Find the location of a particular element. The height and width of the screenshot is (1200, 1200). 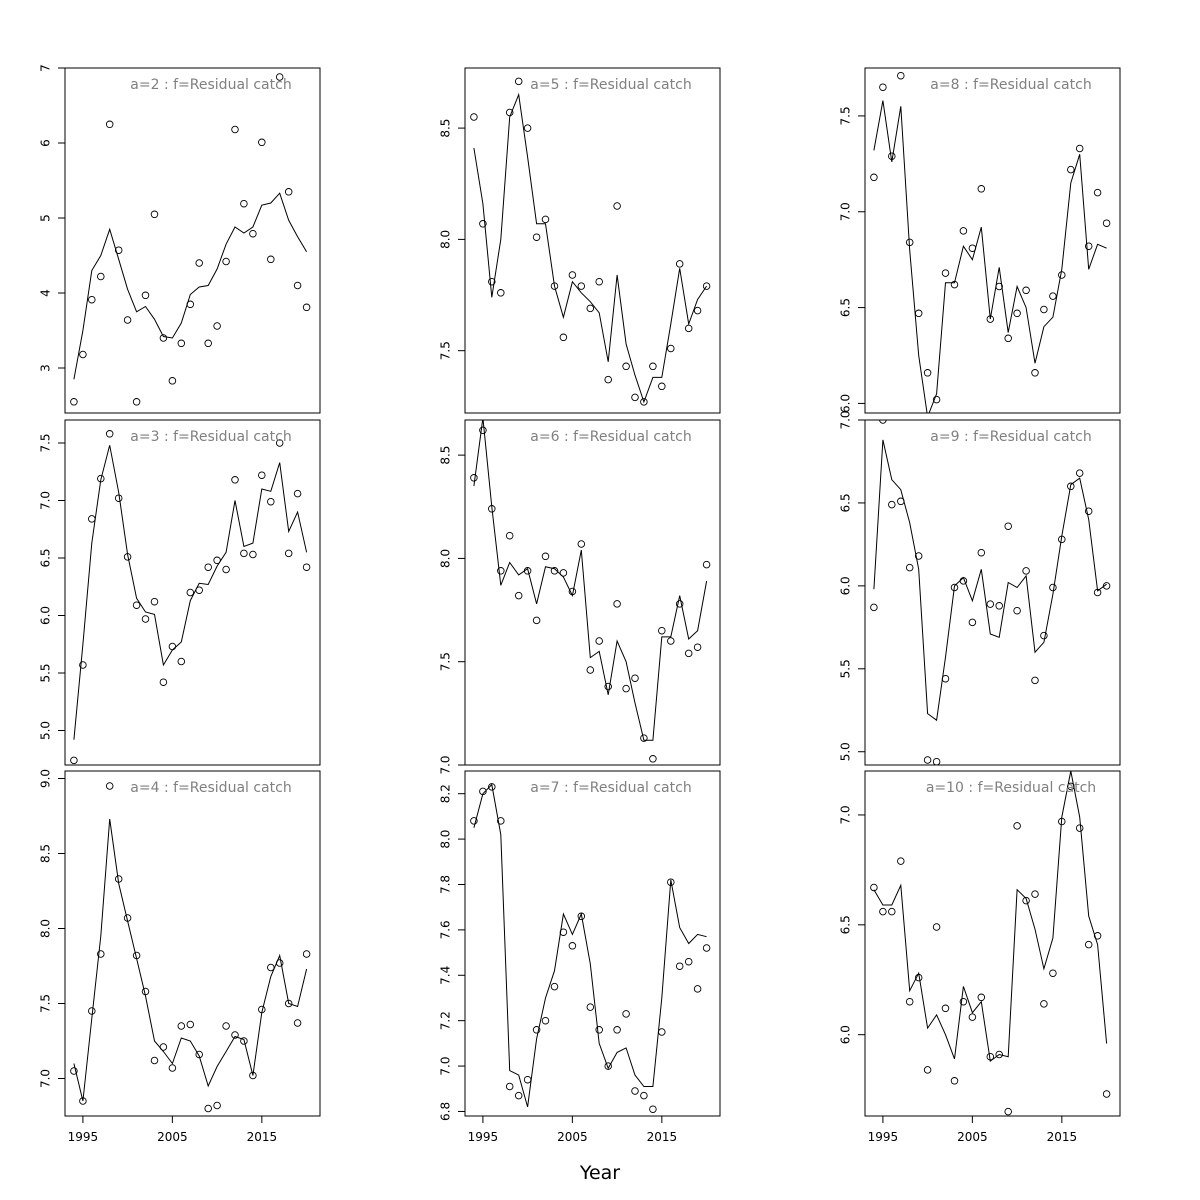

x-tick-label: 2015 is located at coordinates (262, 1137).